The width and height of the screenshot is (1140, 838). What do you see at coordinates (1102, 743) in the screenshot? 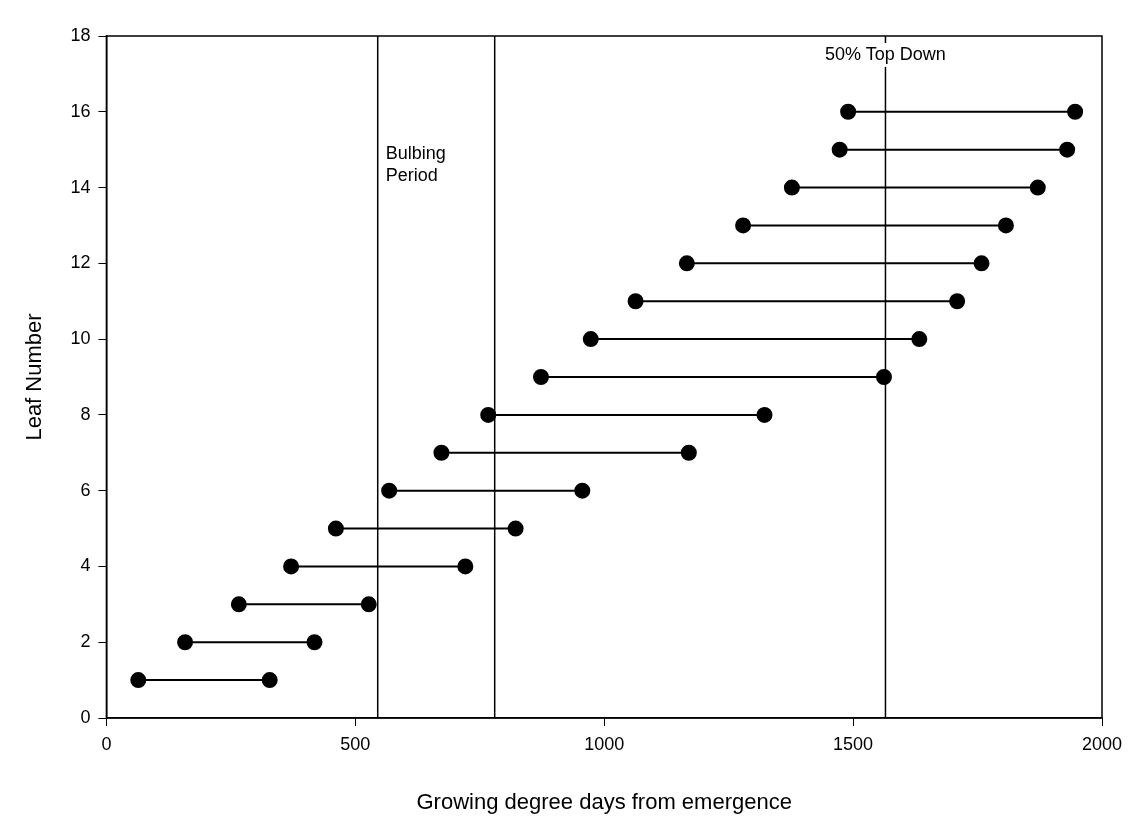
I see `x-tick-label: 2000` at bounding box center [1102, 743].